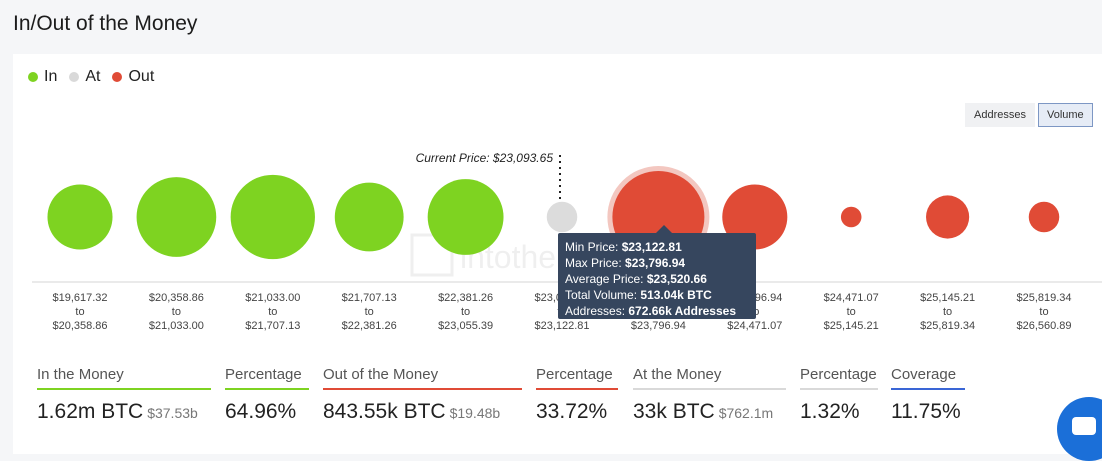 The height and width of the screenshot is (461, 1102). What do you see at coordinates (623, 247) in the screenshot?
I see `tooltip-row-min: Min Price: $23,122.81` at bounding box center [623, 247].